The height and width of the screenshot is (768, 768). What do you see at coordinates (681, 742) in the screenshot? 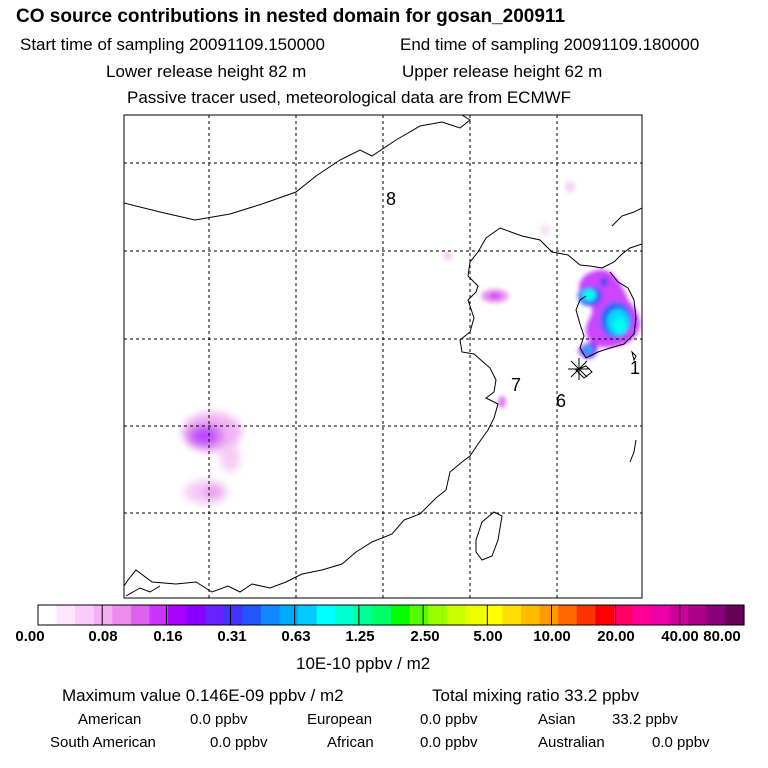
I see `value-australian: 0.0 ppbv` at bounding box center [681, 742].